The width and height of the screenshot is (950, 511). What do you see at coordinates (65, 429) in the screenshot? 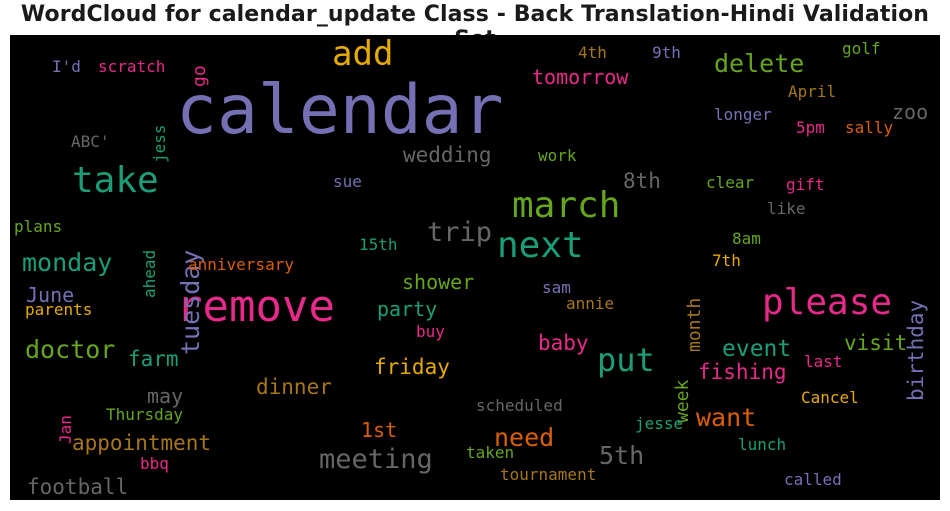
I see `word-jan: Jan` at bounding box center [65, 429].